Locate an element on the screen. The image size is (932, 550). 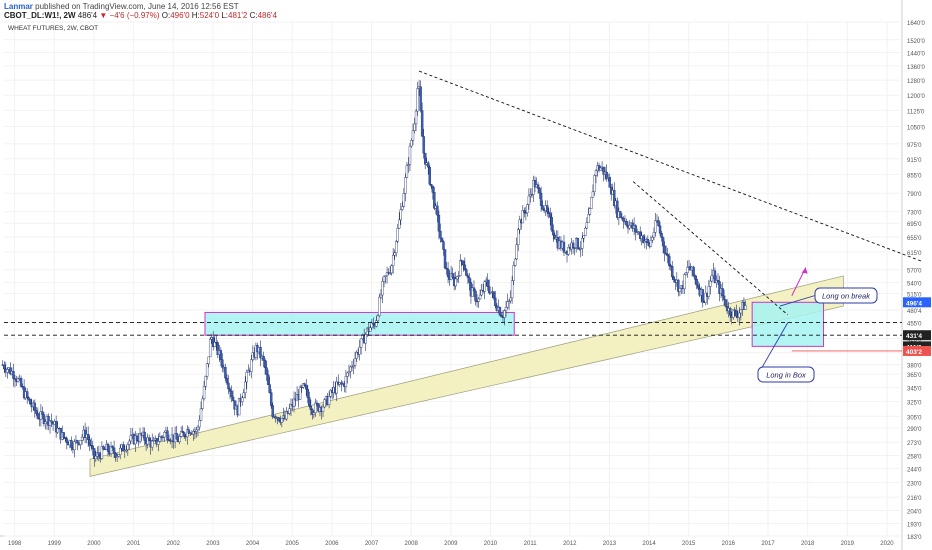
x-tick-label: 2004 is located at coordinates (253, 544).